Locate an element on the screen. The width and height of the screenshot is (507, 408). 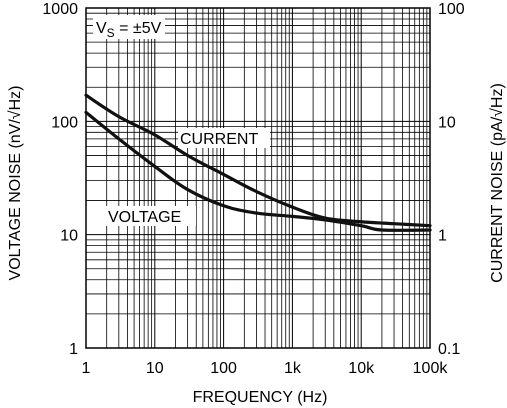
x-tick-label: 10k is located at coordinates (361, 368).